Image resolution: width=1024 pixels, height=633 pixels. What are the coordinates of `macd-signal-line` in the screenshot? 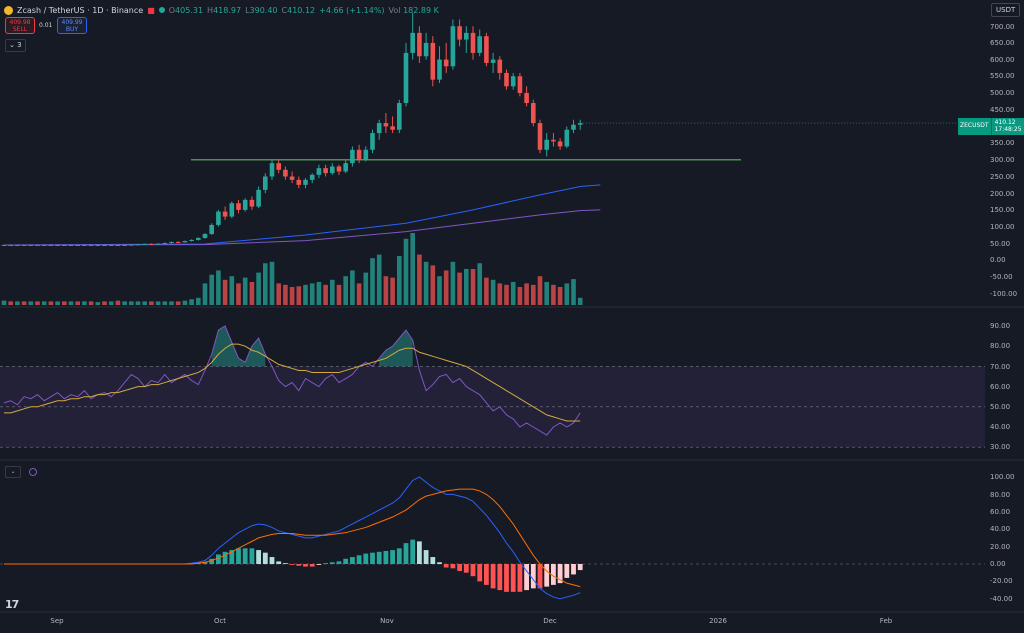 It's located at (292, 538).